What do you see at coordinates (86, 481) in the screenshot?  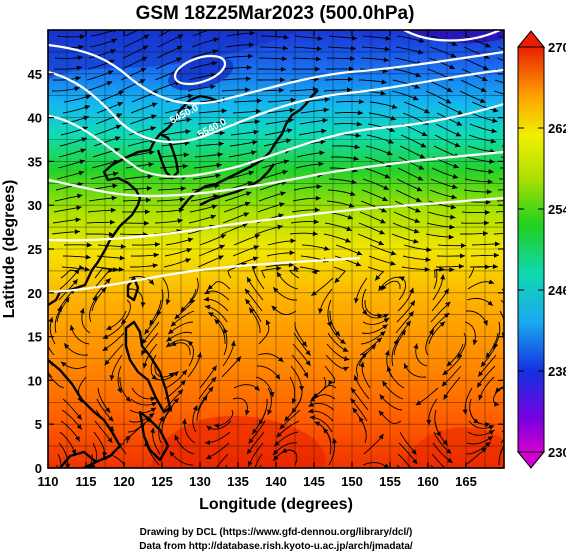 I see `x-tick-label: 115` at bounding box center [86, 481].